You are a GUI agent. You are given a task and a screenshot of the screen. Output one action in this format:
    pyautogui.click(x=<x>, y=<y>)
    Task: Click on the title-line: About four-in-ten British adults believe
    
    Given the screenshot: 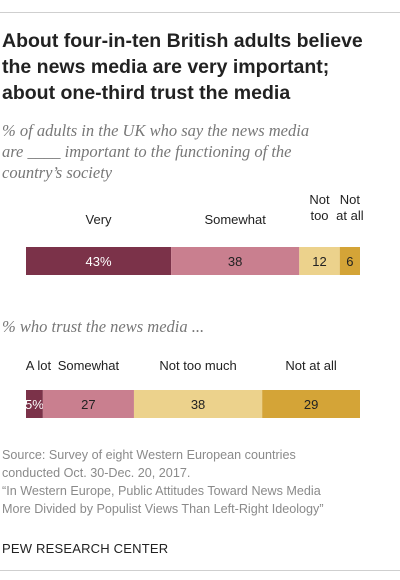 What is the action you would take?
    pyautogui.click(x=182, y=41)
    